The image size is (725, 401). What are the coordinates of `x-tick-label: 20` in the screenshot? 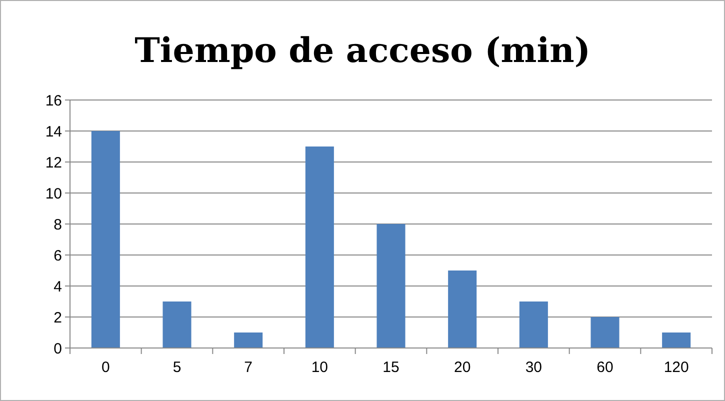 It's located at (462, 367).